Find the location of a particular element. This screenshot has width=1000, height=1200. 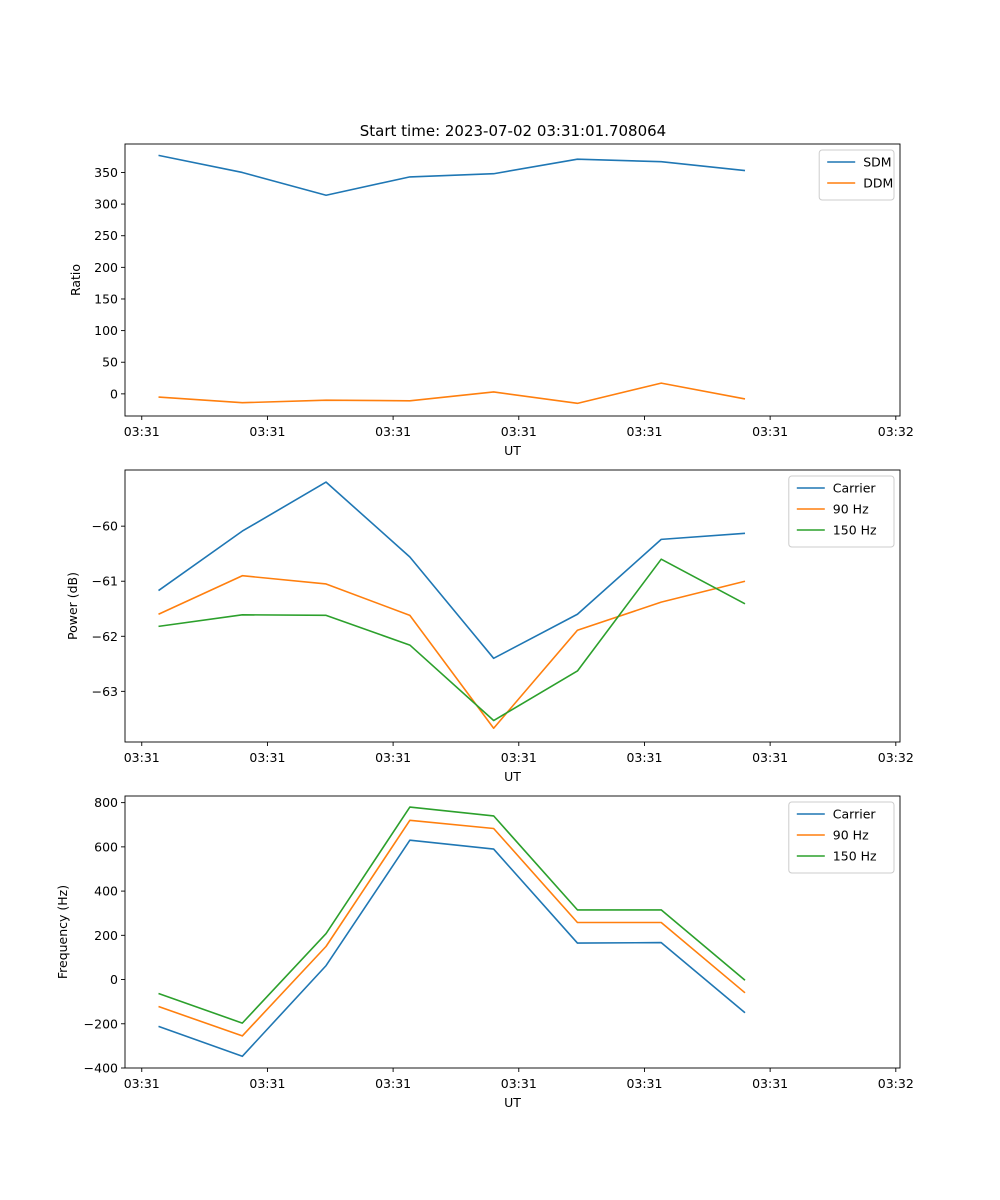

figure-title: Start time: 2023-07-02 03:31:01.708064 is located at coordinates (513, 131).